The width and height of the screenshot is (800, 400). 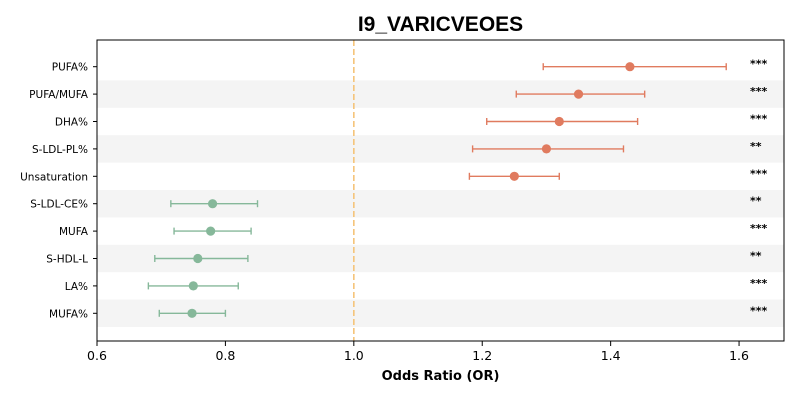 What do you see at coordinates (396, 203) in the screenshot?
I see `forest-row: S-LDL-CE% **` at bounding box center [396, 203].